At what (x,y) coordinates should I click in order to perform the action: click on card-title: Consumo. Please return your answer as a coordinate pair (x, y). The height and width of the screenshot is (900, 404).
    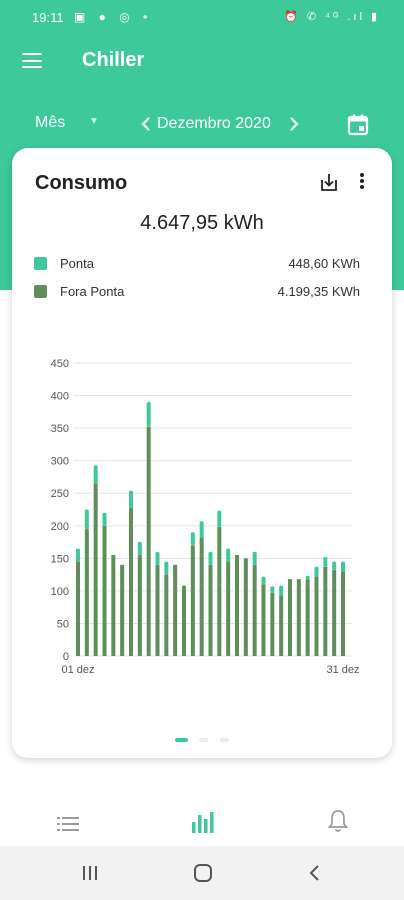
    Looking at the image, I should click on (81, 183).